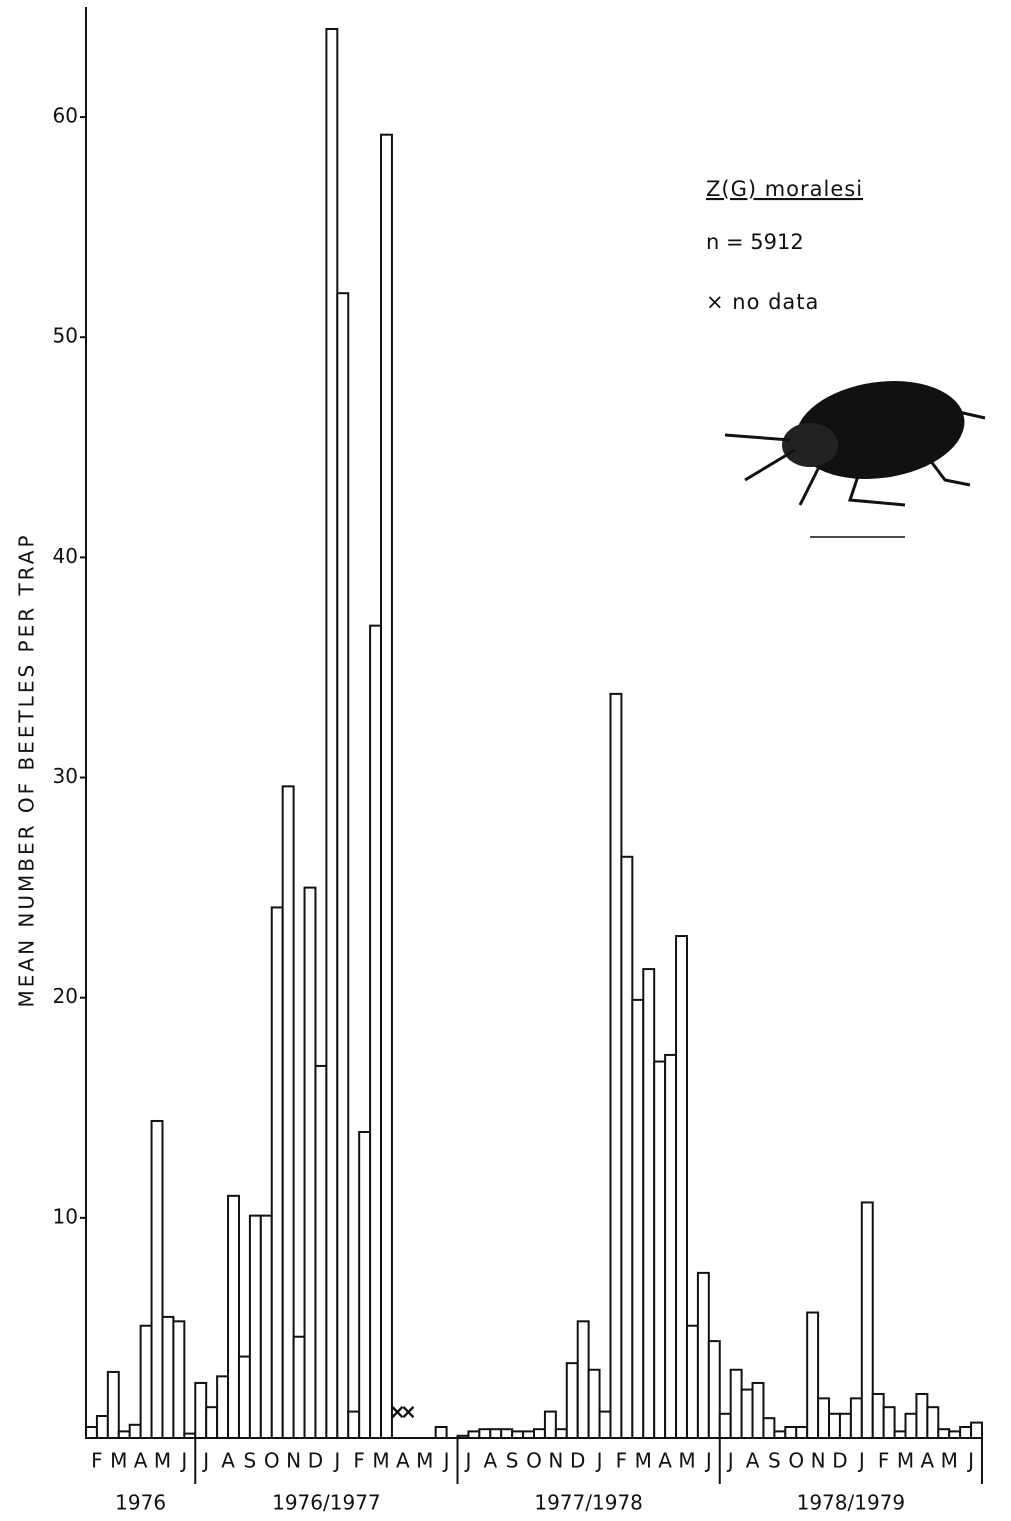 The width and height of the screenshot is (1011, 1521). Describe the element at coordinates (65, 336) in the screenshot. I see `y-tick-label: 50` at that location.